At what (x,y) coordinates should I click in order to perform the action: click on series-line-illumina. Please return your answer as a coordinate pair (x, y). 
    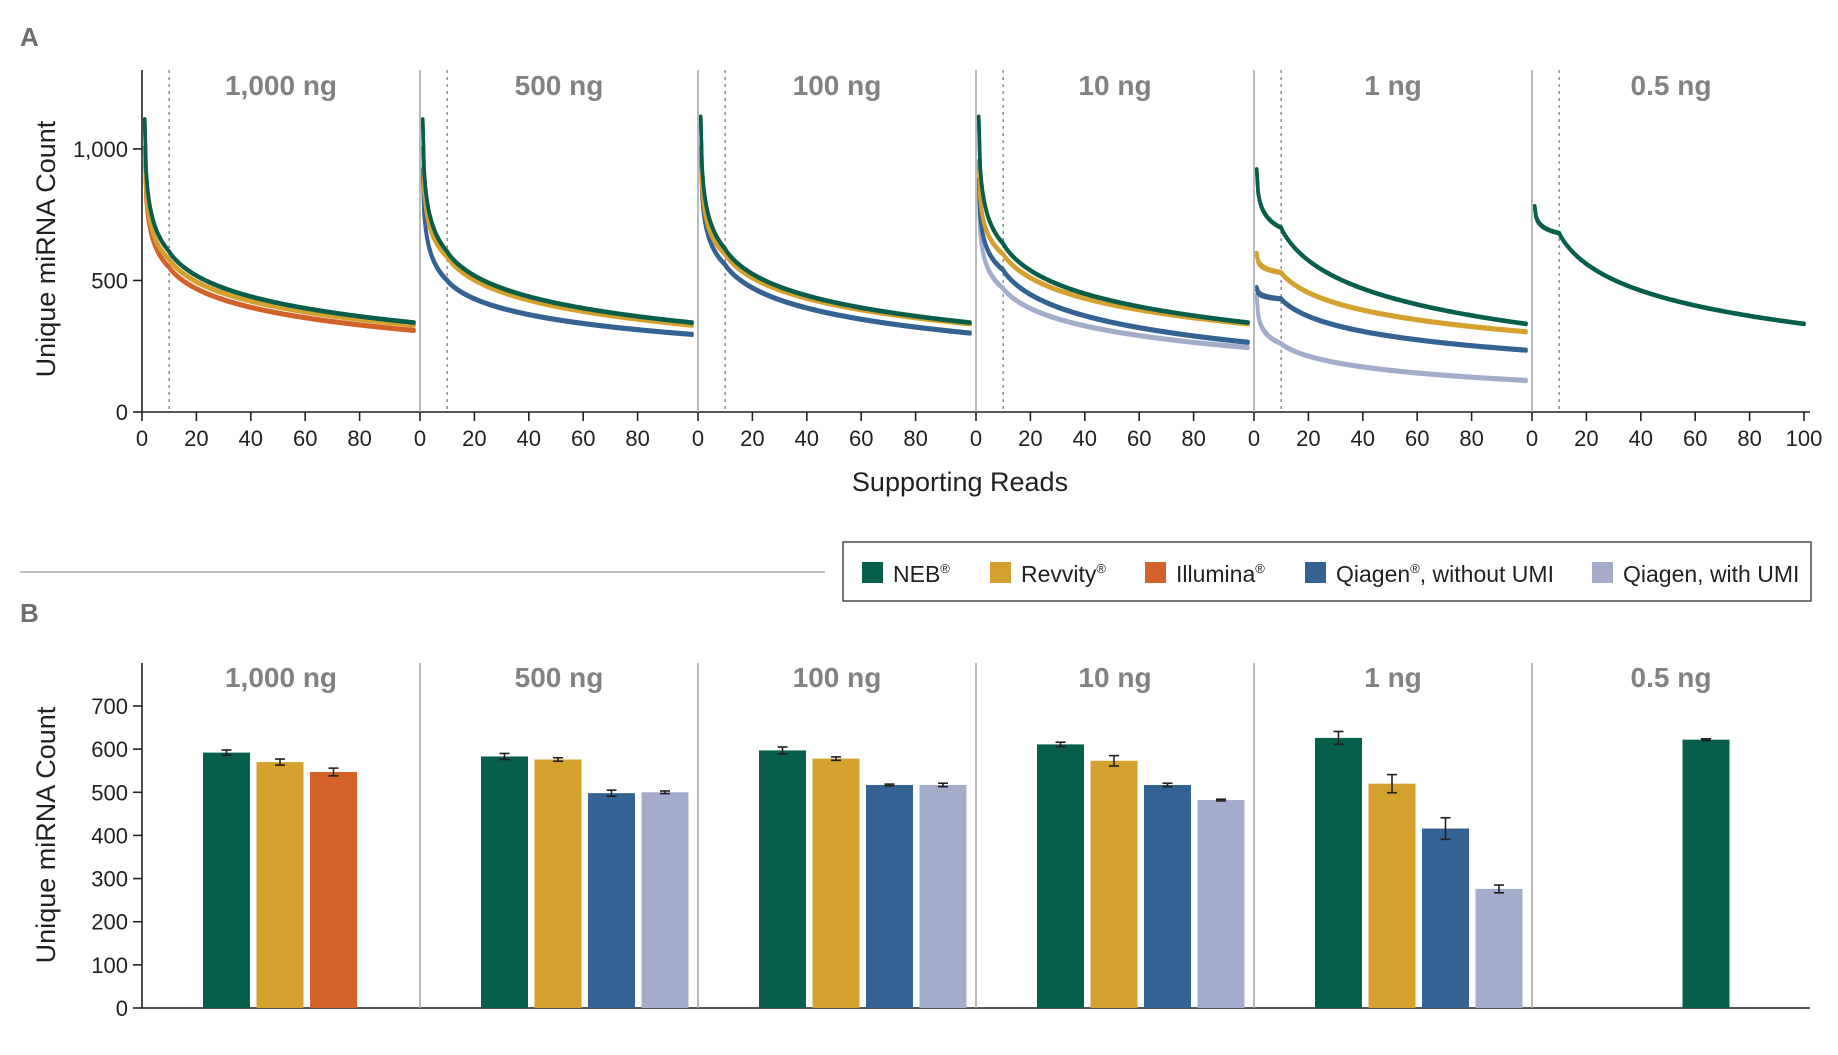
    Looking at the image, I should click on (279, 243).